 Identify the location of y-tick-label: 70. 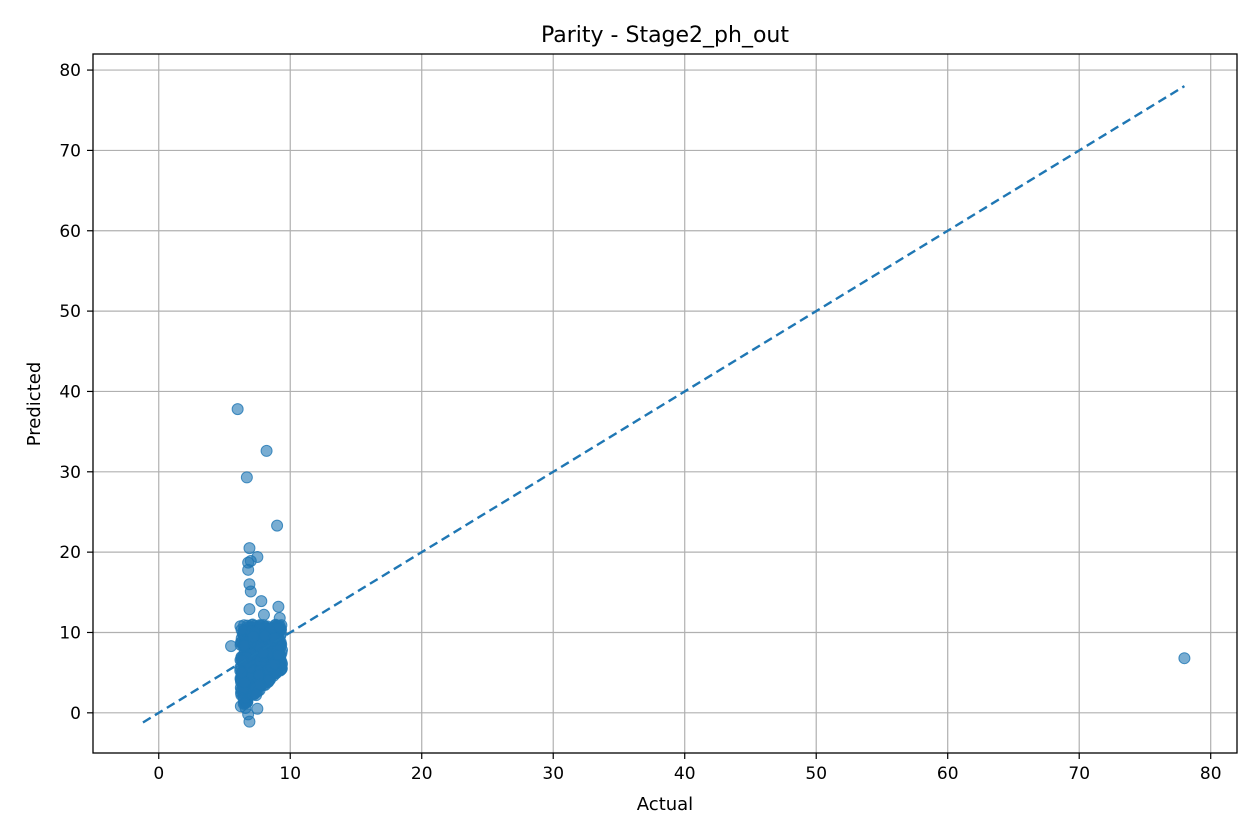
(70, 151).